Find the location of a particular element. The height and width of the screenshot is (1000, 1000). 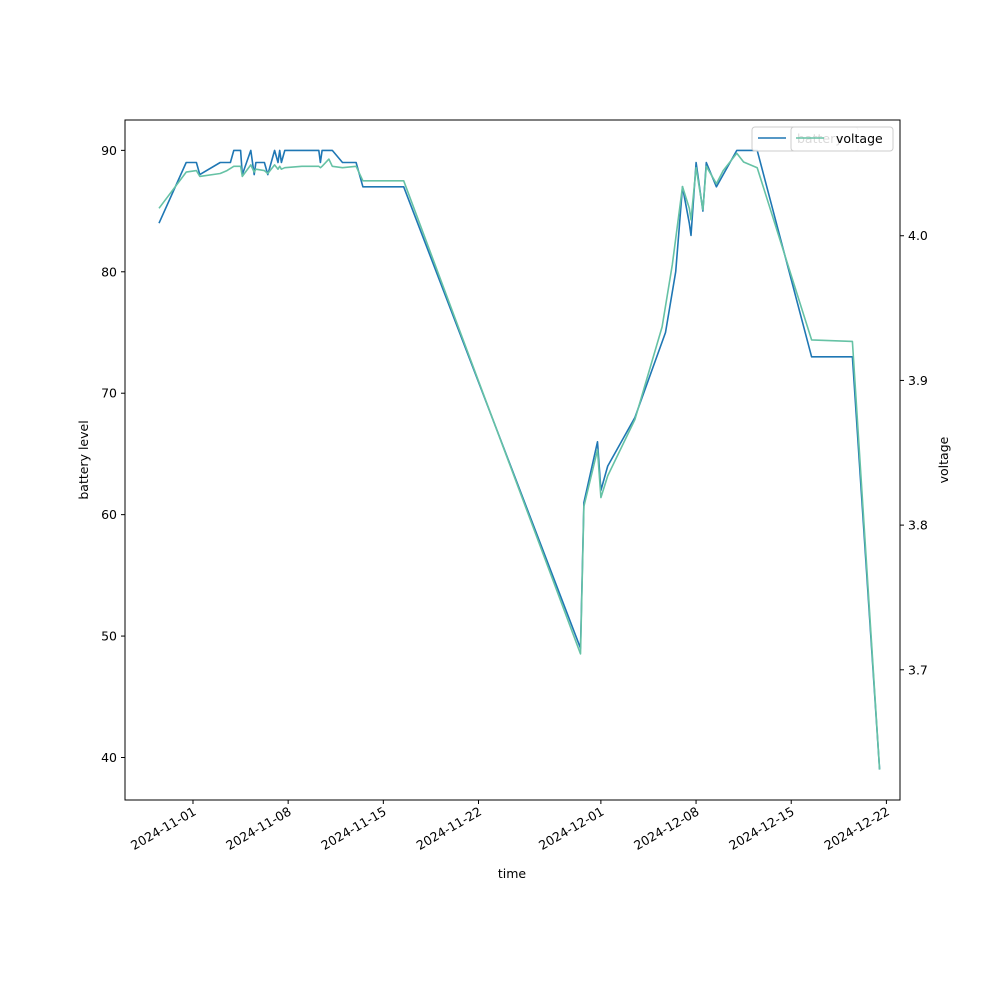

y2-axis-label: voltage is located at coordinates (943, 459).